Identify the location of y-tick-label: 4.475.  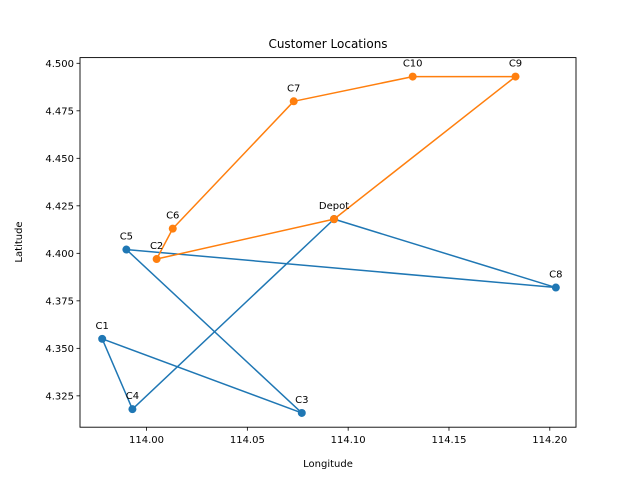
(59, 111).